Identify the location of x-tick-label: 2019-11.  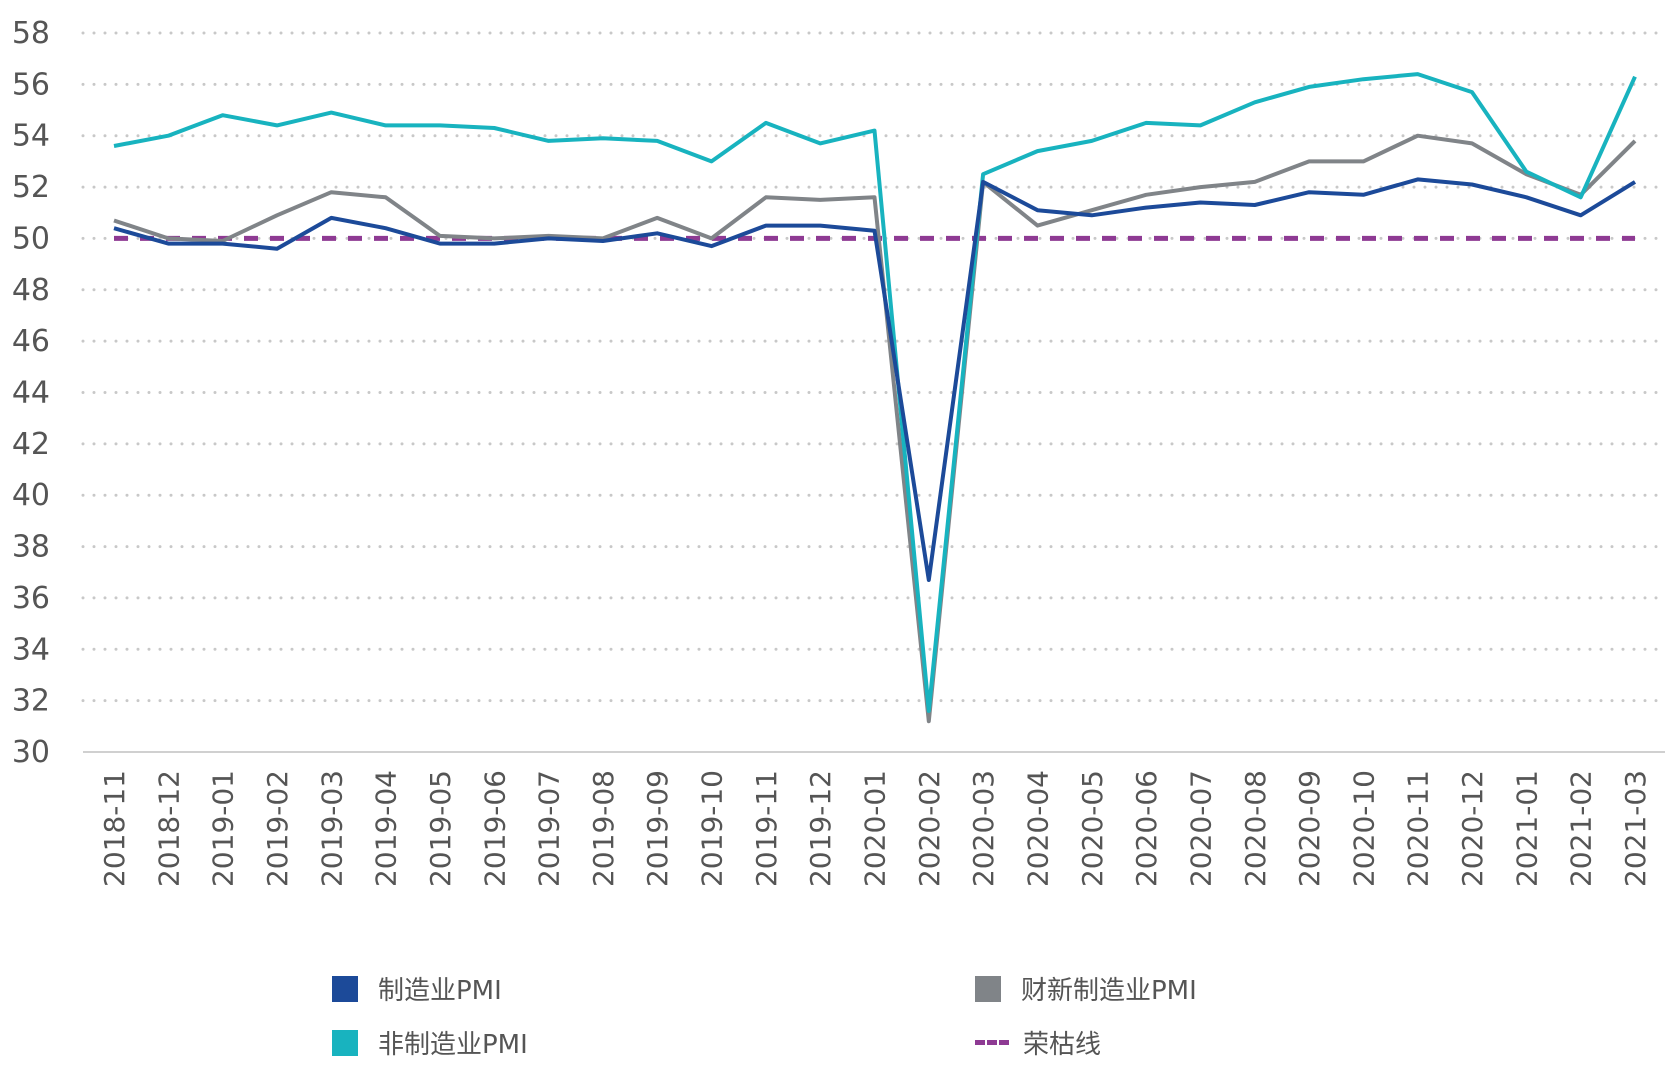
(766, 828).